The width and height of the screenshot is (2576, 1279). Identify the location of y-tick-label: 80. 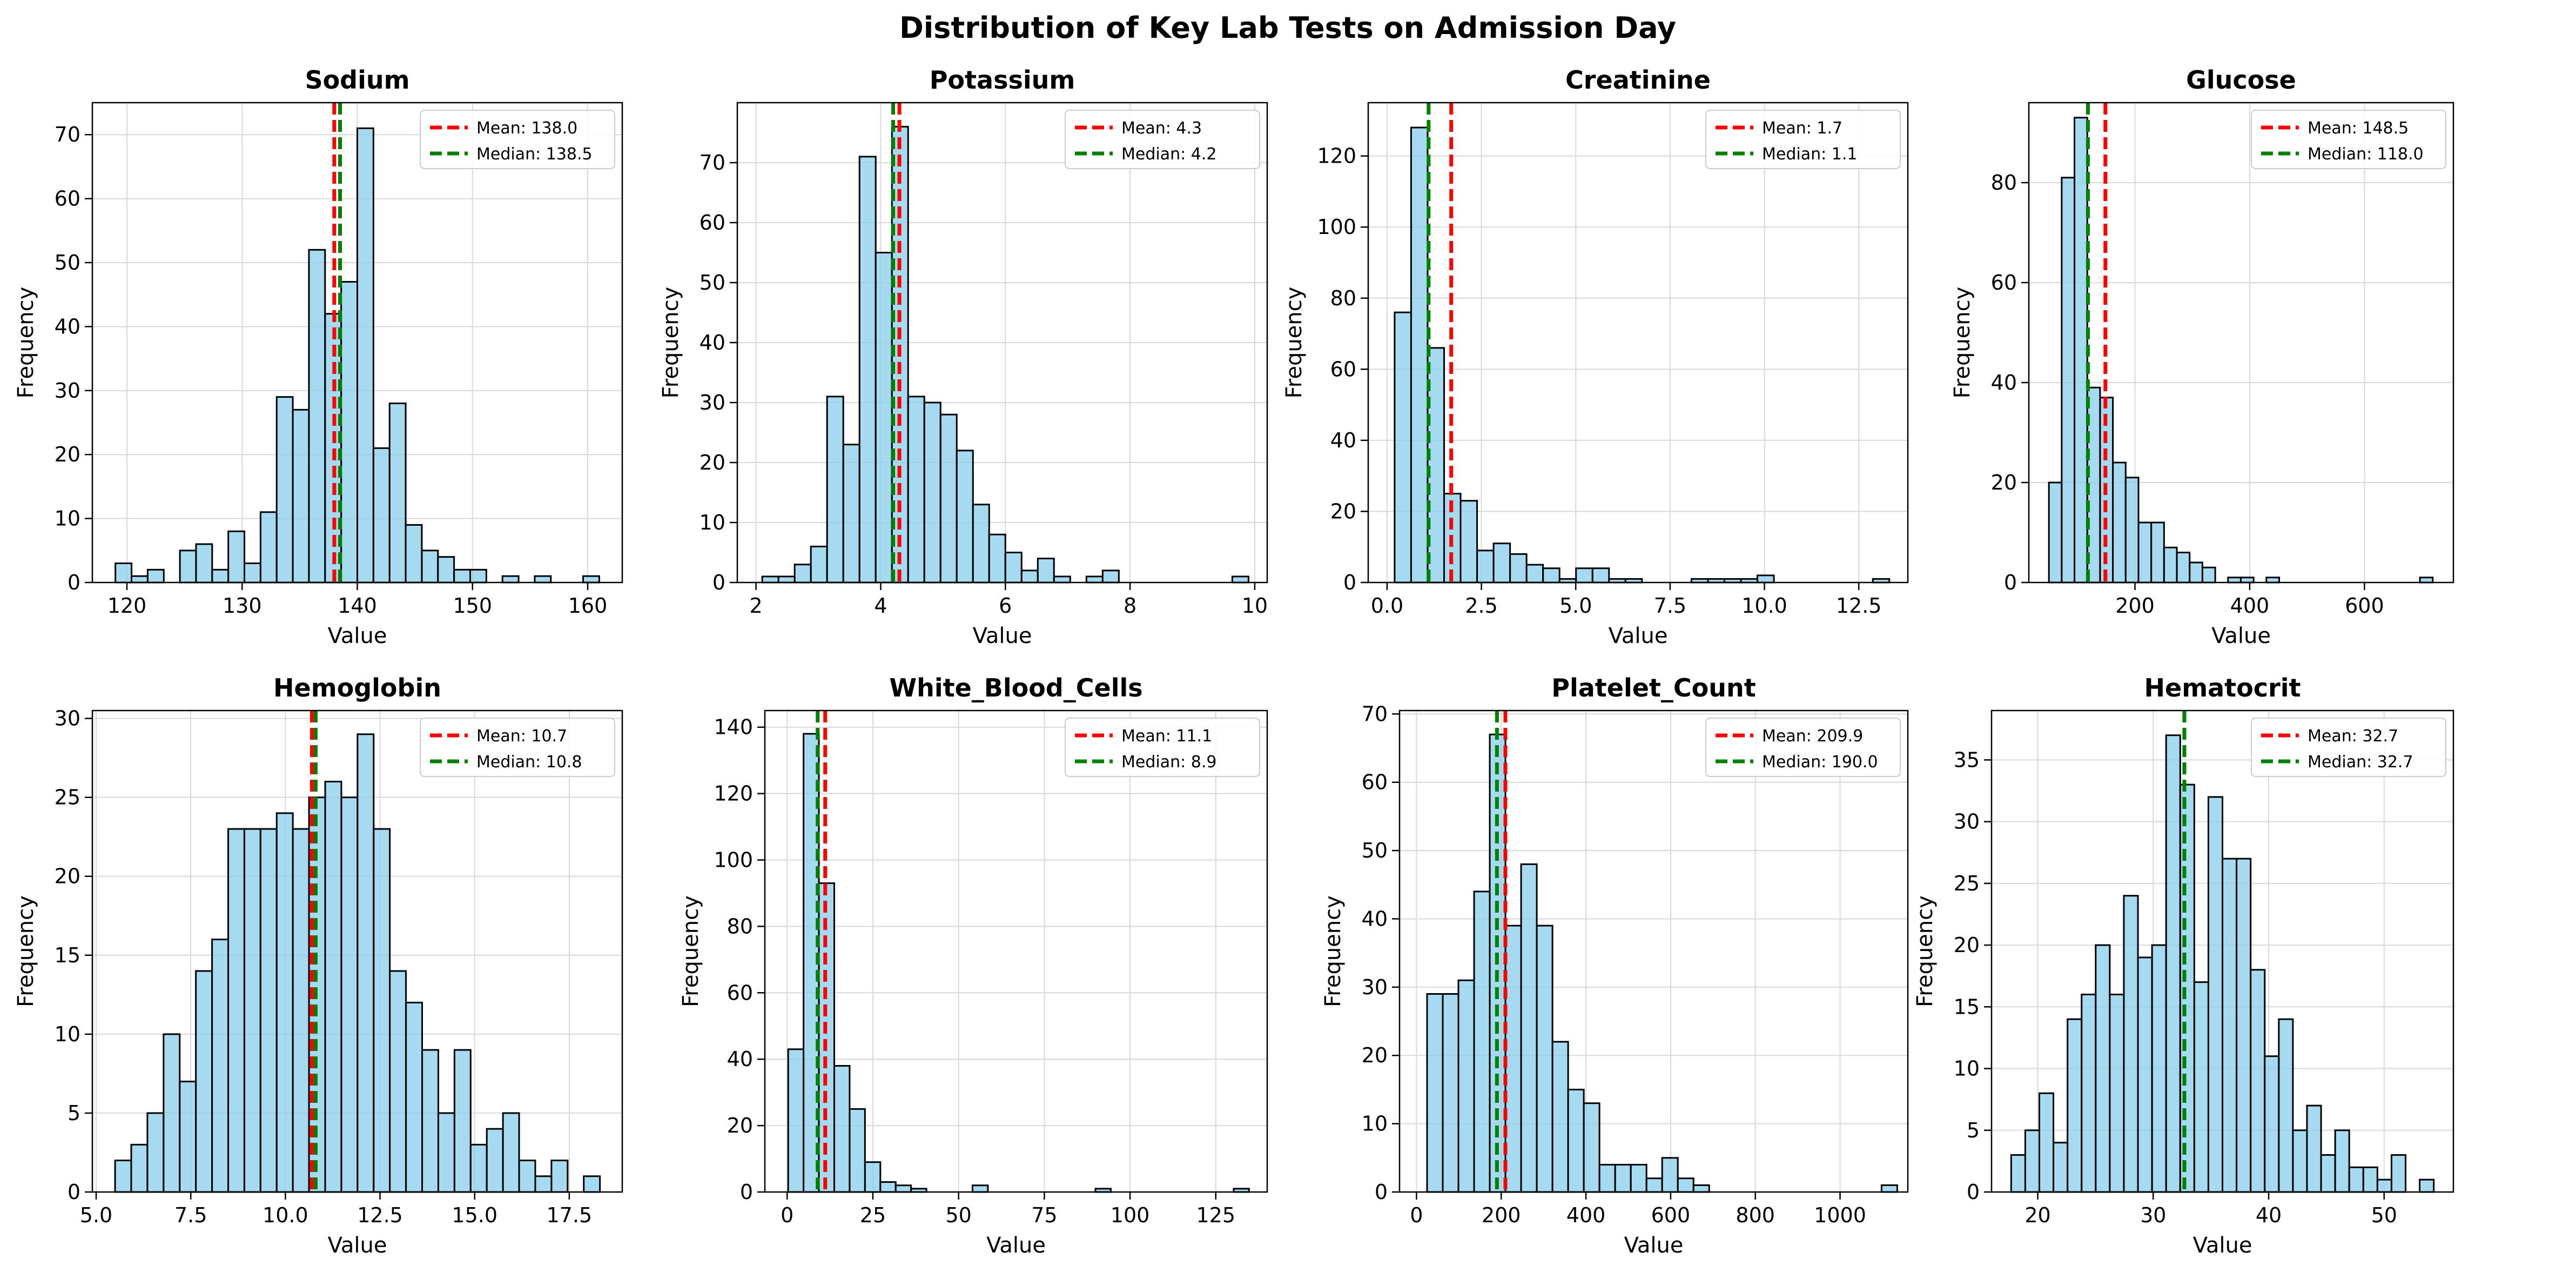
(740, 926).